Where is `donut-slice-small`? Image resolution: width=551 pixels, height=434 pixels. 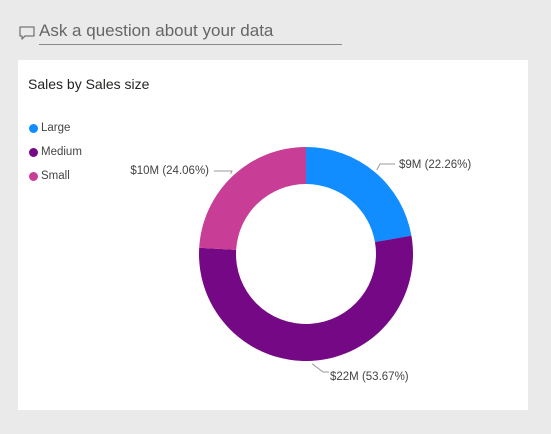 donut-slice-small is located at coordinates (252, 198).